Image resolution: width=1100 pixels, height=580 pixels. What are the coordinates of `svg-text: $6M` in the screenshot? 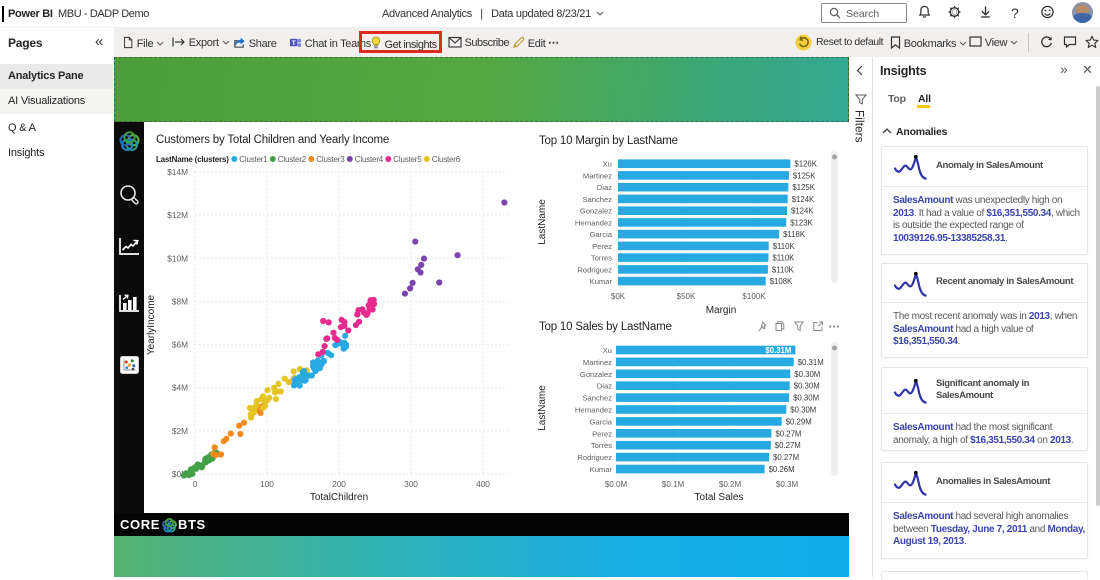 It's located at (180, 345).